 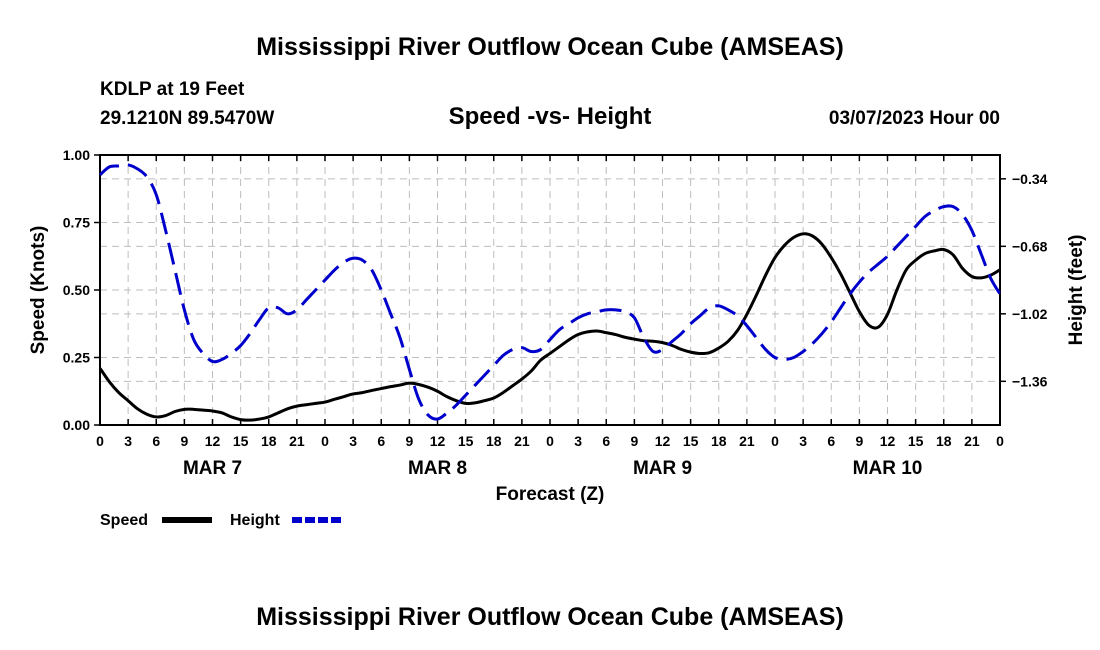 I want to click on x-day-label: MAR 9, so click(x=662, y=468).